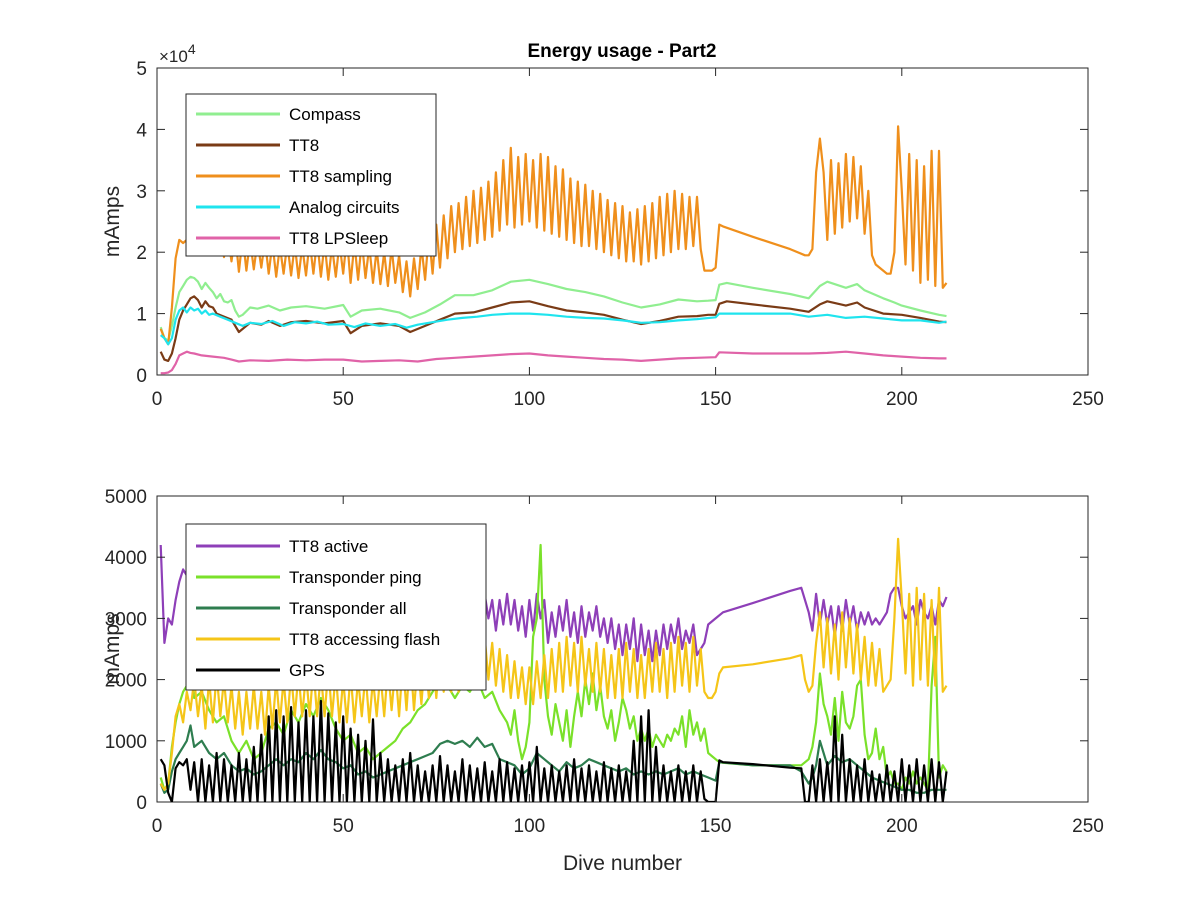 Image resolution: width=1200 pixels, height=900 pixels. I want to click on series-line-compass, so click(553, 308).